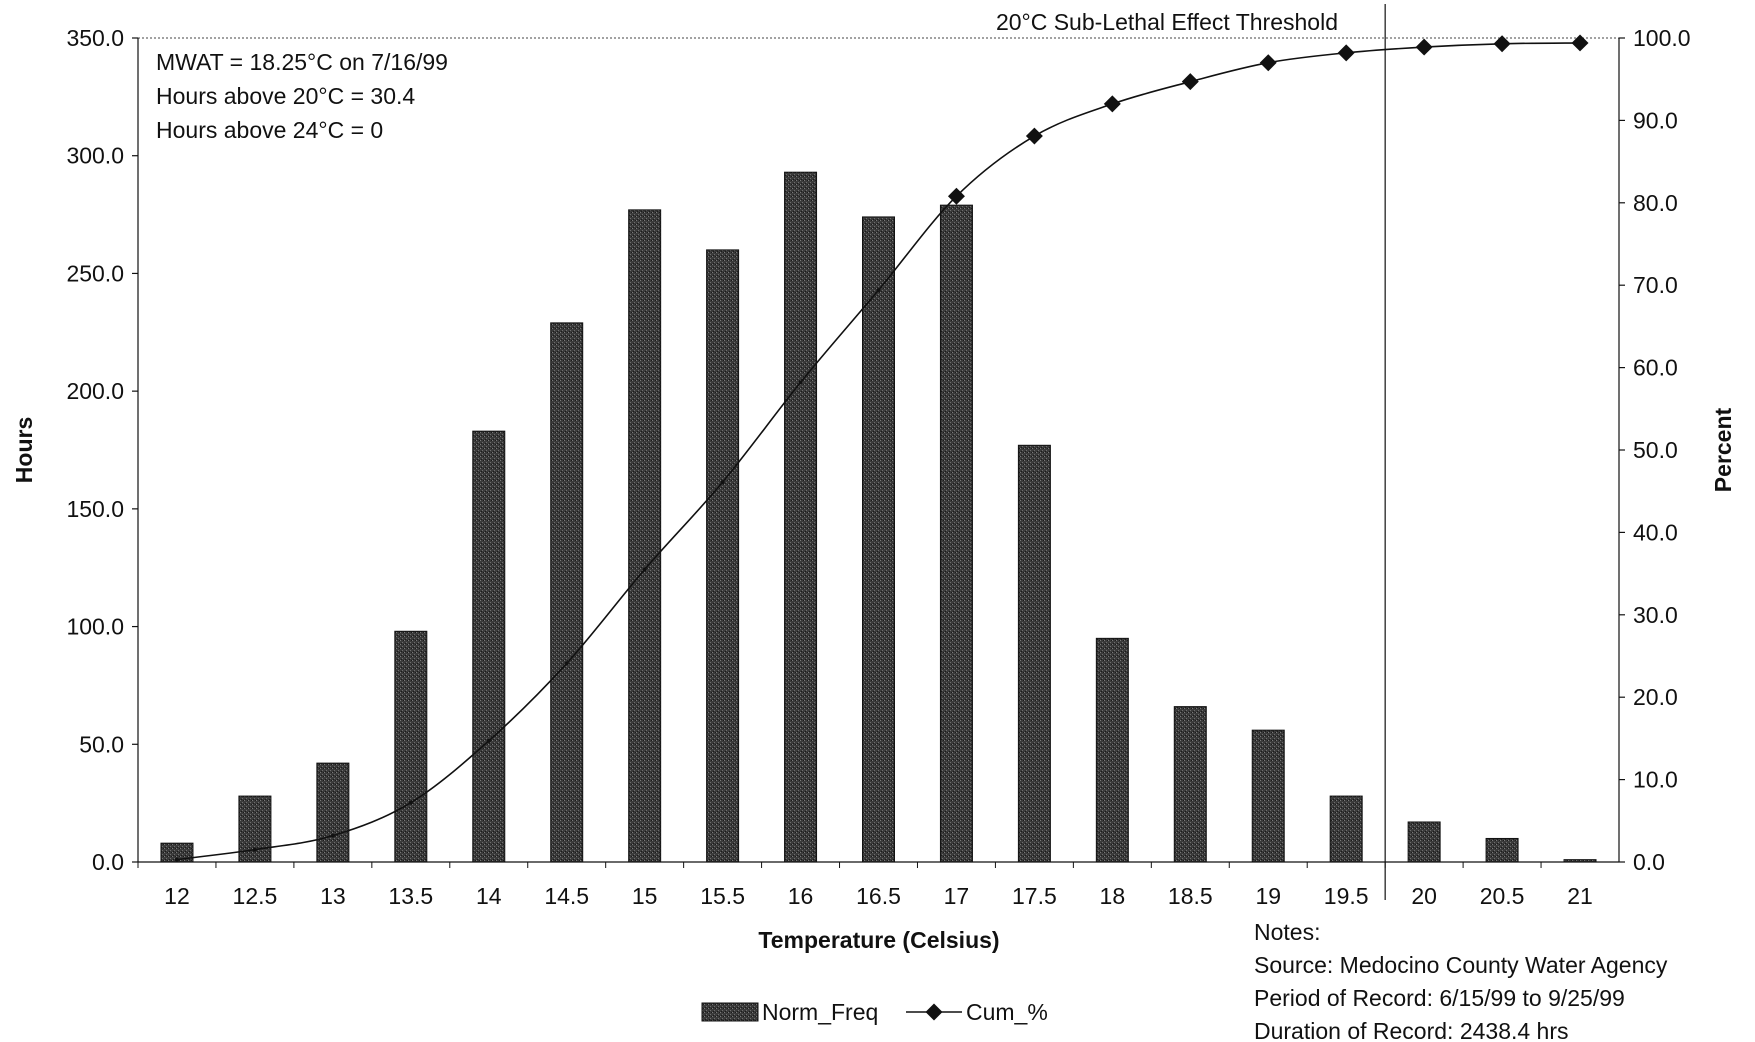 The width and height of the screenshot is (1755, 1042). Describe the element at coordinates (1346, 896) in the screenshot. I see `x-tick-label: 19.5` at that location.